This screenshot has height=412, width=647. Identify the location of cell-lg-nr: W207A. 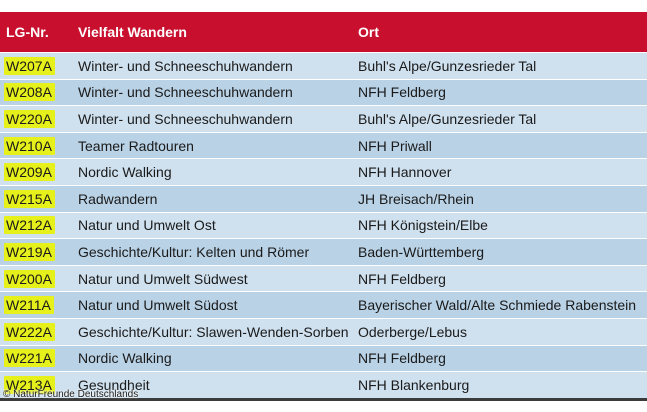
(37, 65).